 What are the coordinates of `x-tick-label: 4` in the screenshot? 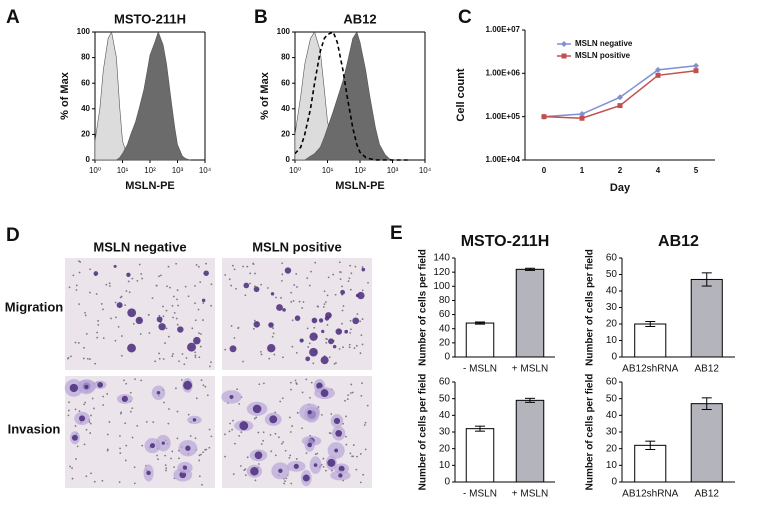 It's located at (658, 170).